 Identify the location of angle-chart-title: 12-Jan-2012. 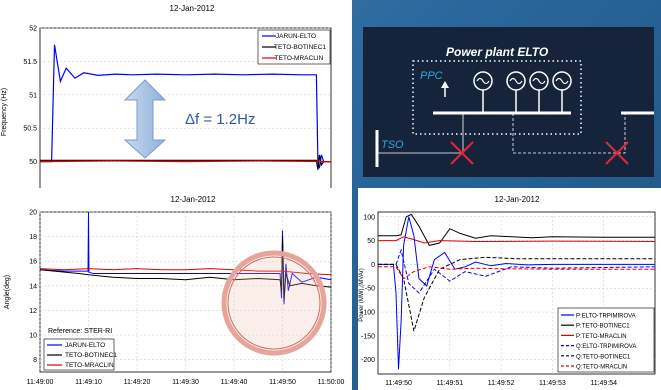
(193, 199).